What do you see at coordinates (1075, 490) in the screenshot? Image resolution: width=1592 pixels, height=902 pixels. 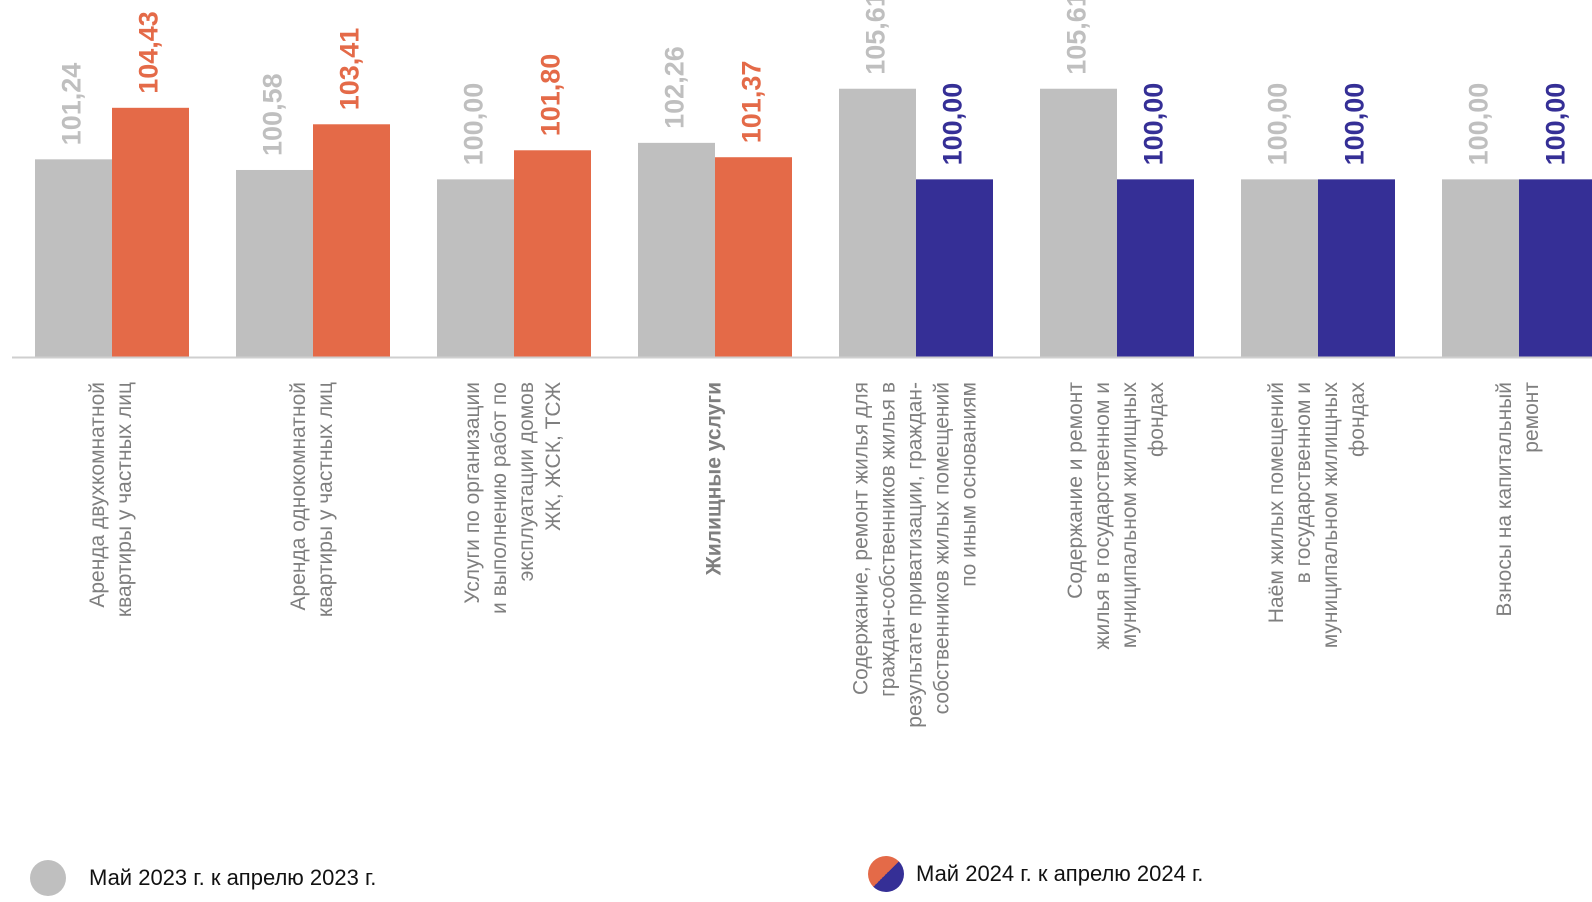 I see `category-label: Содержание и ремонт` at bounding box center [1075, 490].